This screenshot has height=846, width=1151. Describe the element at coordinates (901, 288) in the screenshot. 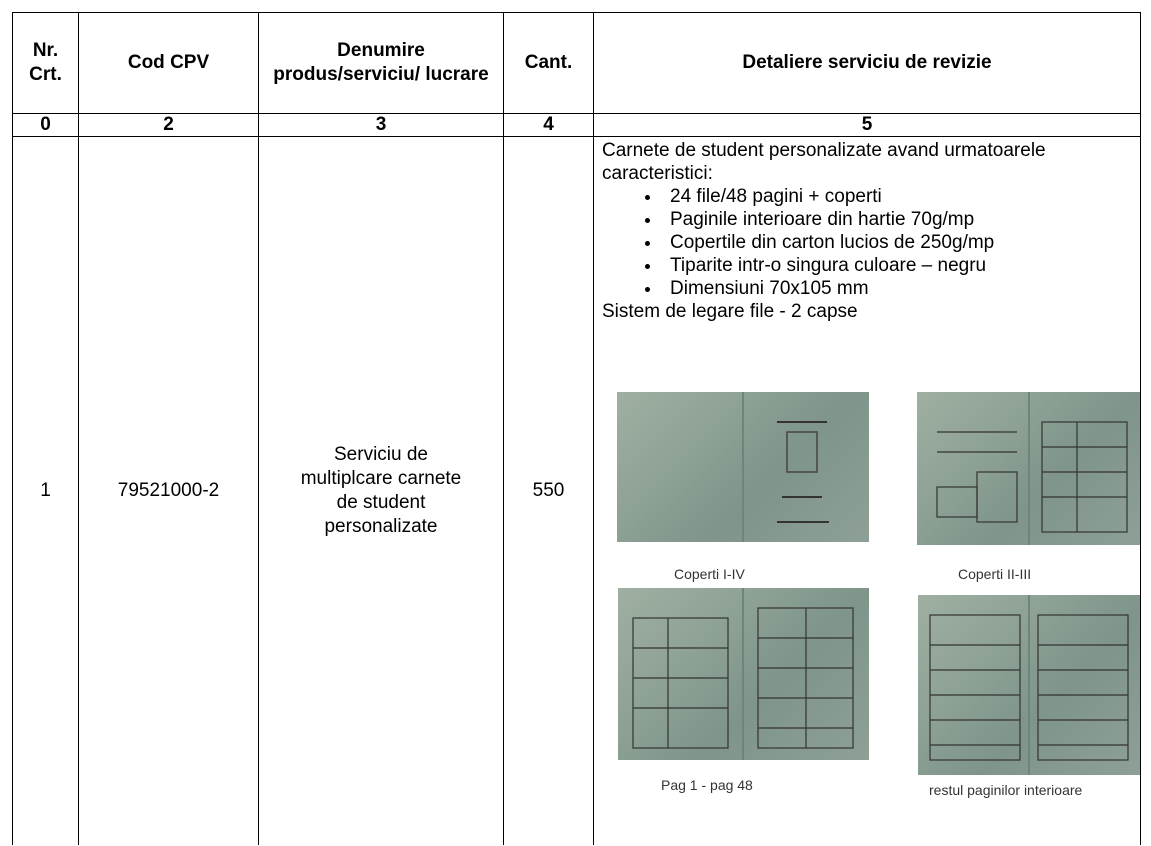

I see `bullet: Dimensiuni 70x105 mm` at that location.